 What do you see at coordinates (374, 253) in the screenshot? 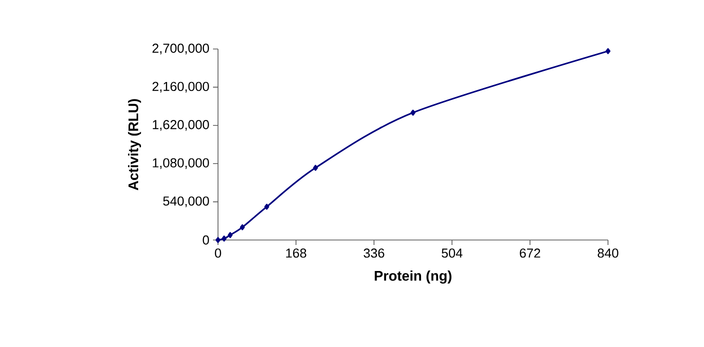
I see `x-tick-label: 336` at bounding box center [374, 253].